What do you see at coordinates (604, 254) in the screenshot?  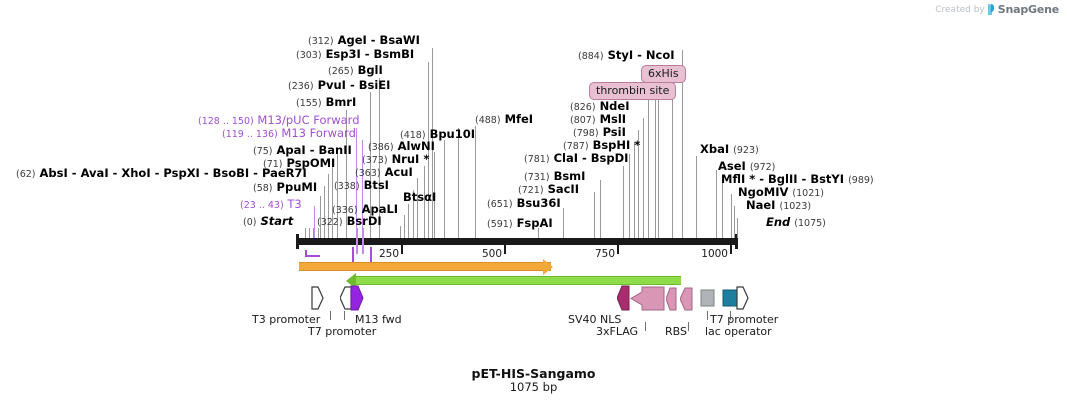 I see `ruler-label: 750` at bounding box center [604, 254].